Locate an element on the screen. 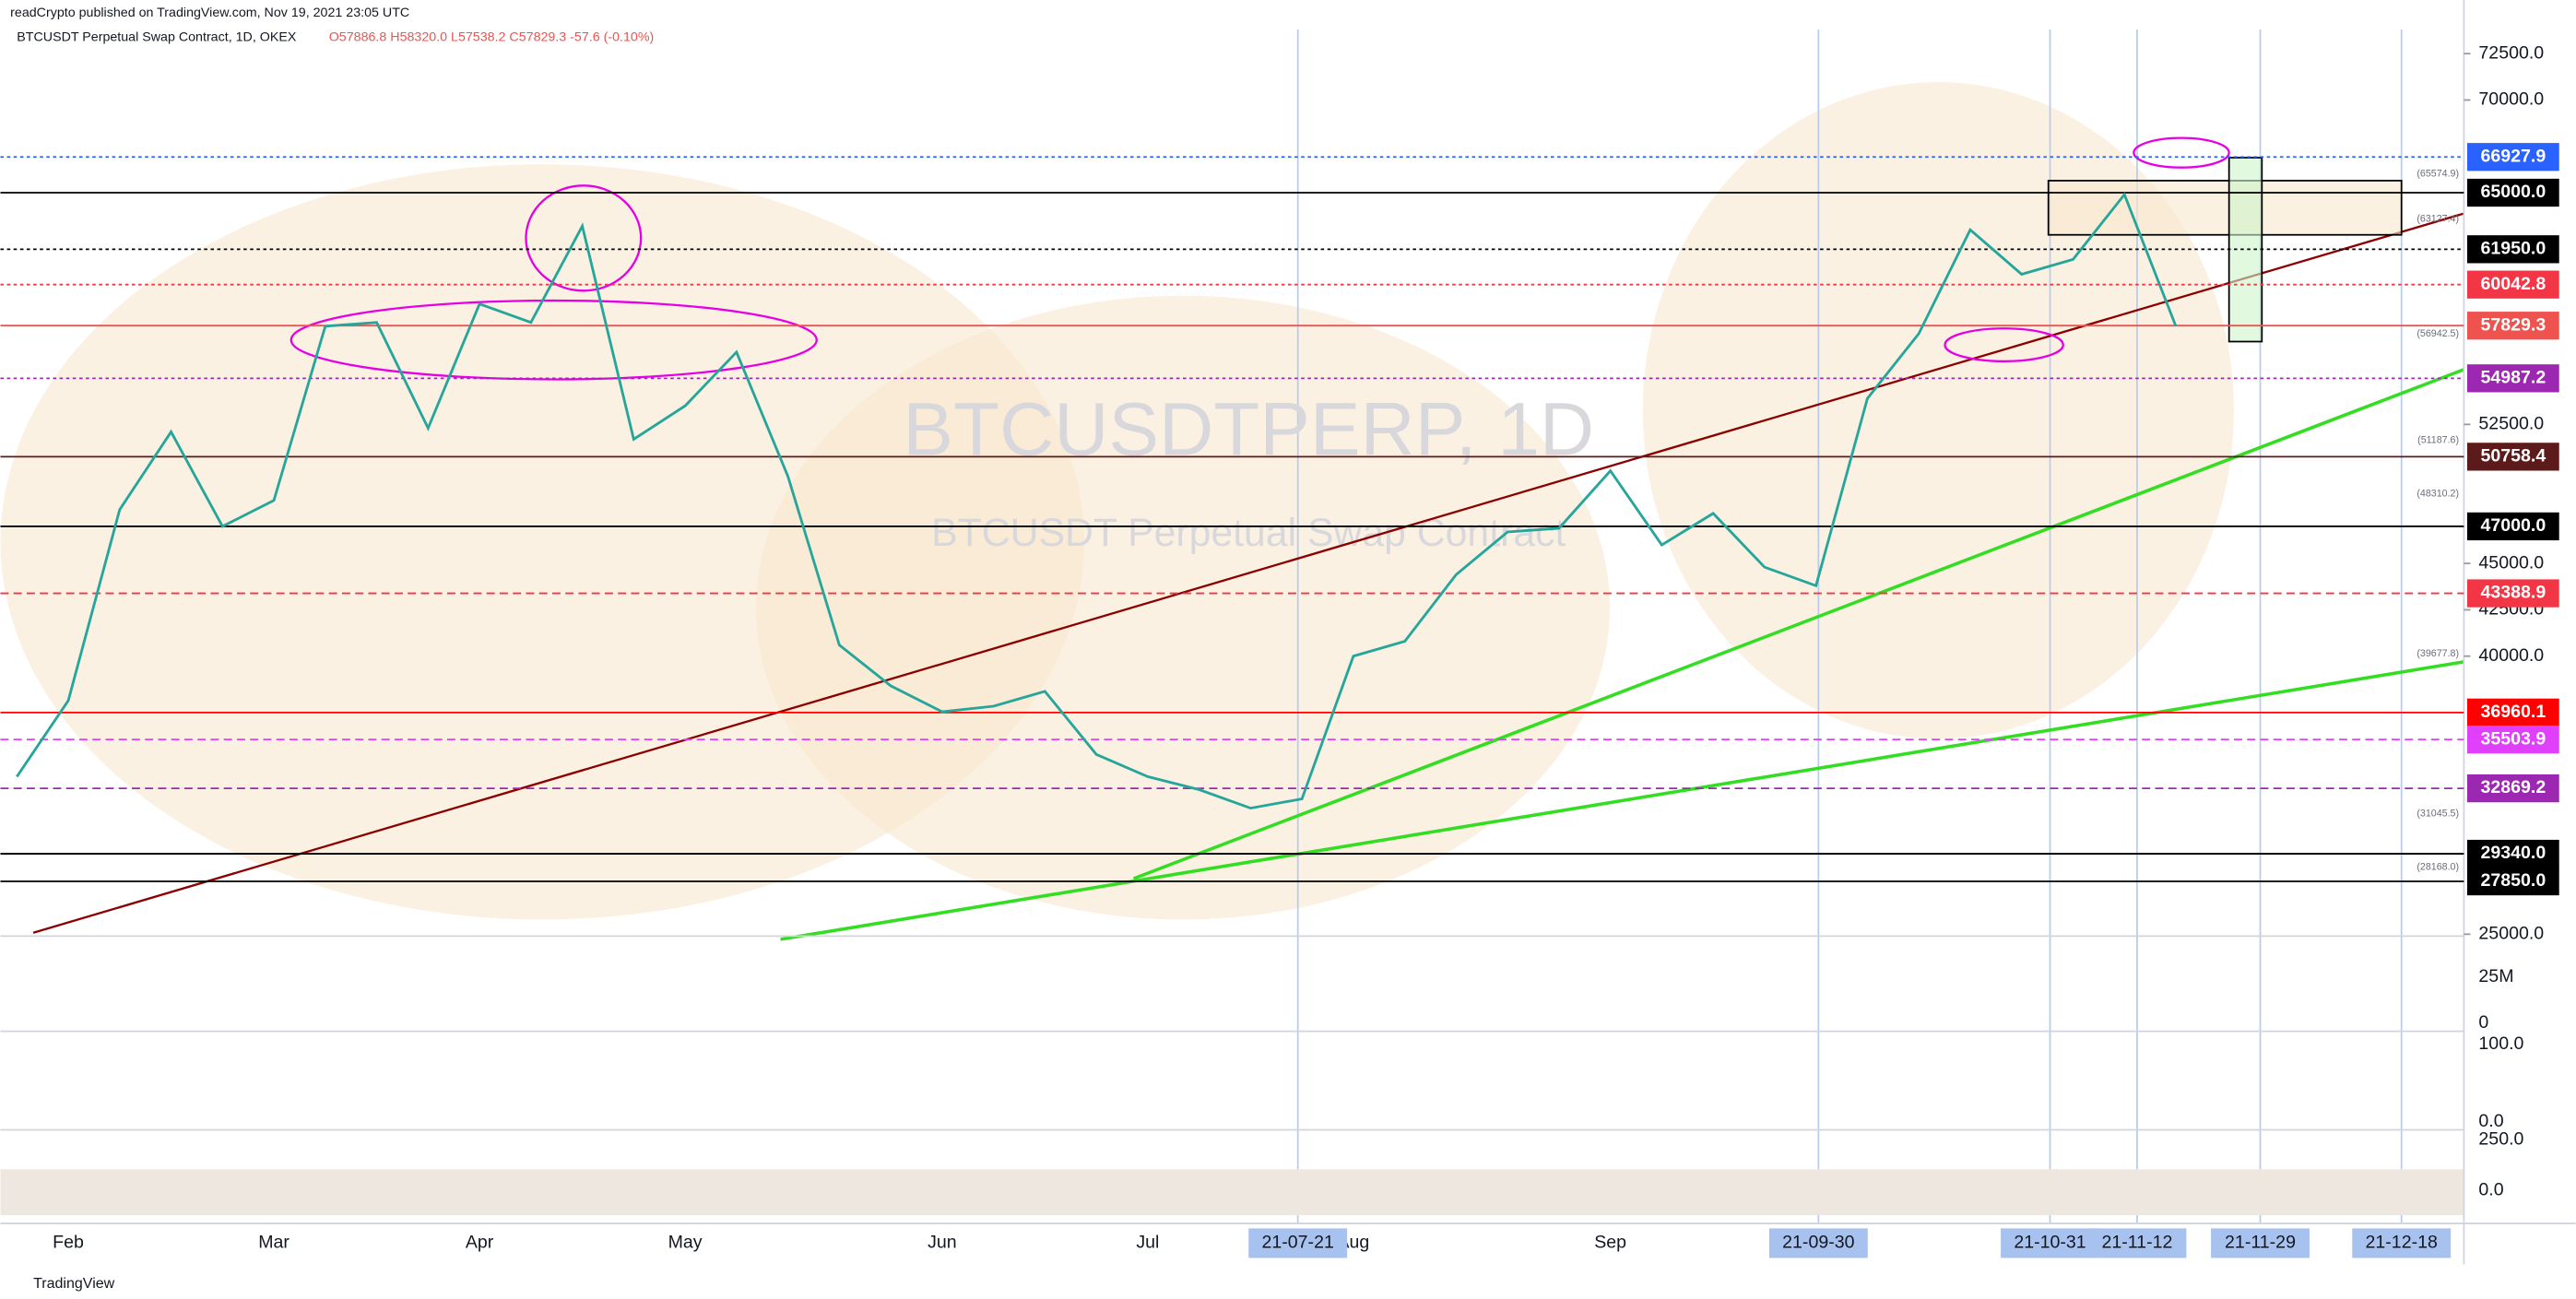  price-badge-label: 66927.9 is located at coordinates (2513, 156).